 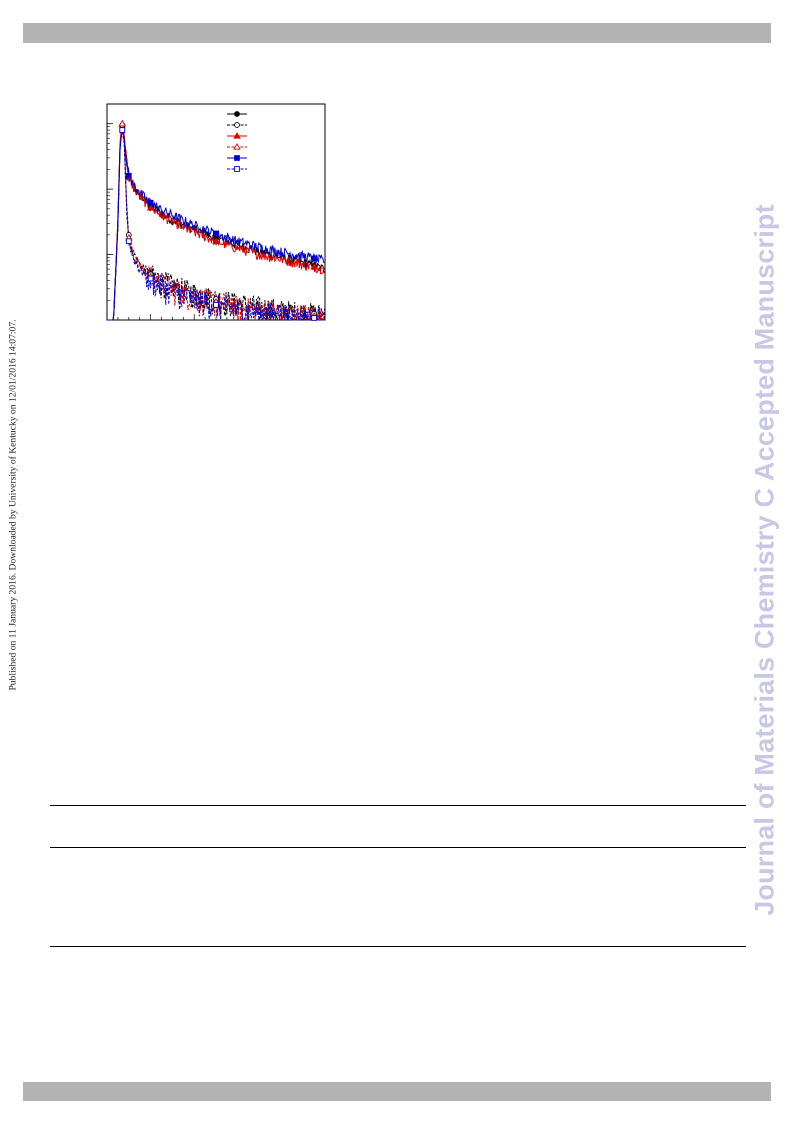 What do you see at coordinates (397, 1091) in the screenshot?
I see `footer-band` at bounding box center [397, 1091].